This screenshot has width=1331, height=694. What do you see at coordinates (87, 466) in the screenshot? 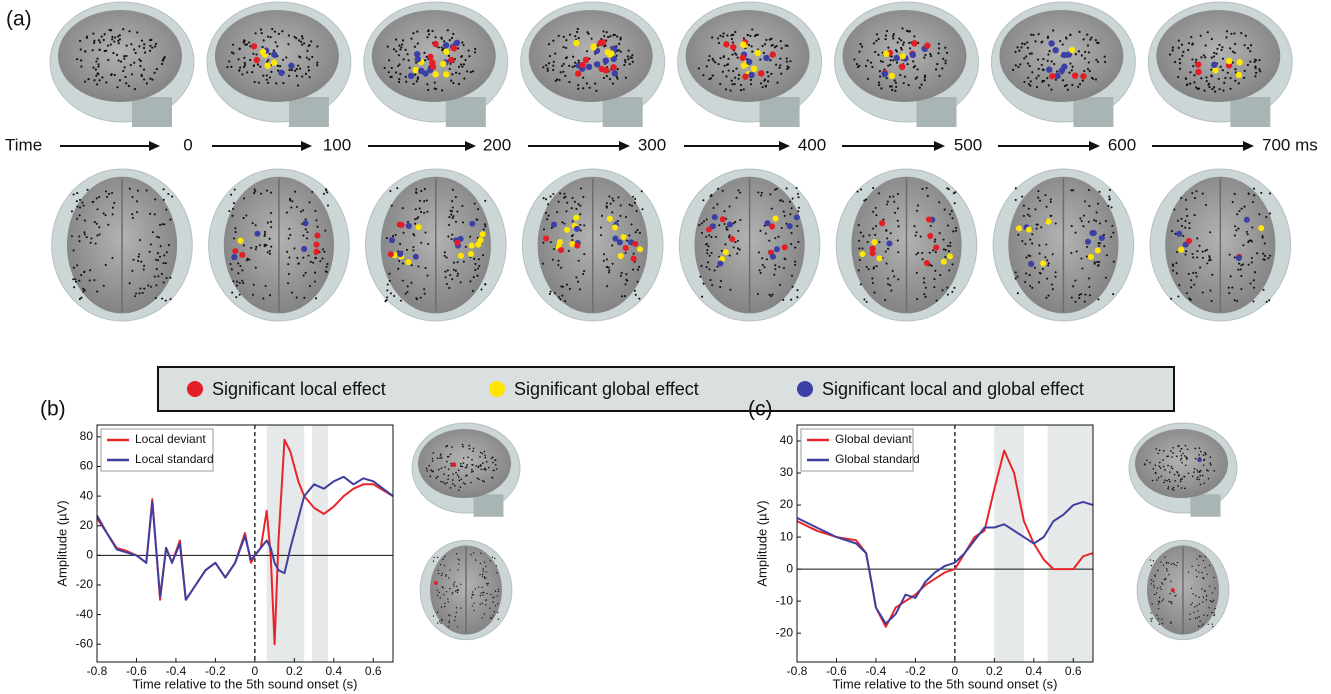
I see `y-tick-label: 60` at bounding box center [87, 466].